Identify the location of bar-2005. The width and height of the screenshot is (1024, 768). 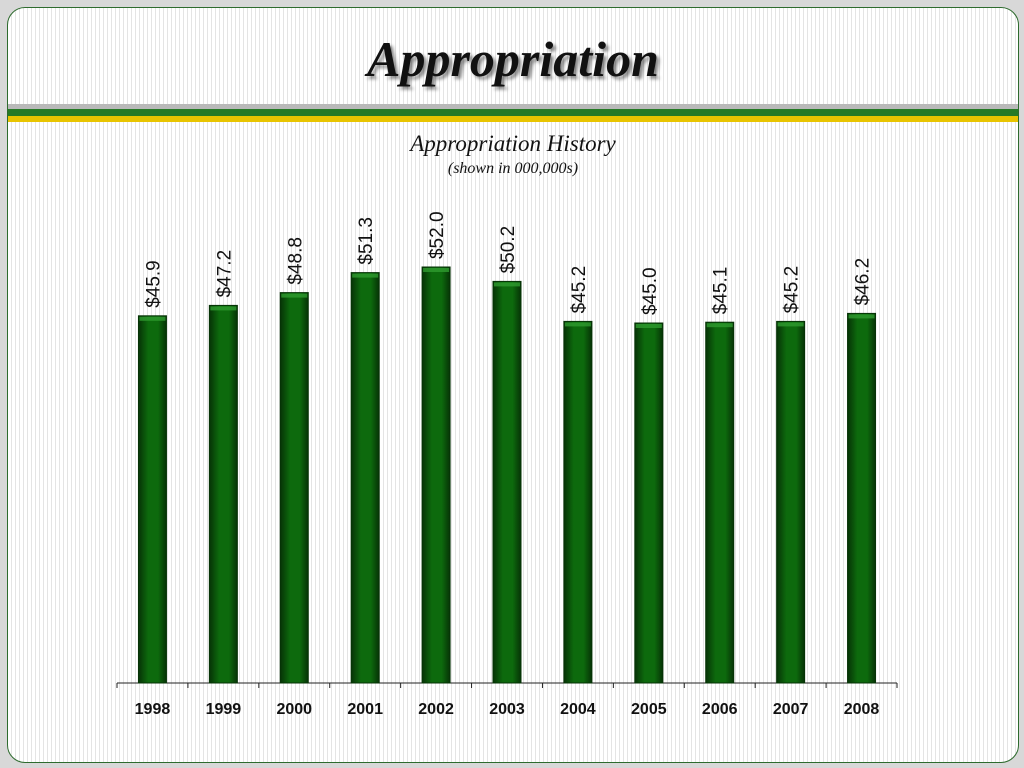
(649, 503).